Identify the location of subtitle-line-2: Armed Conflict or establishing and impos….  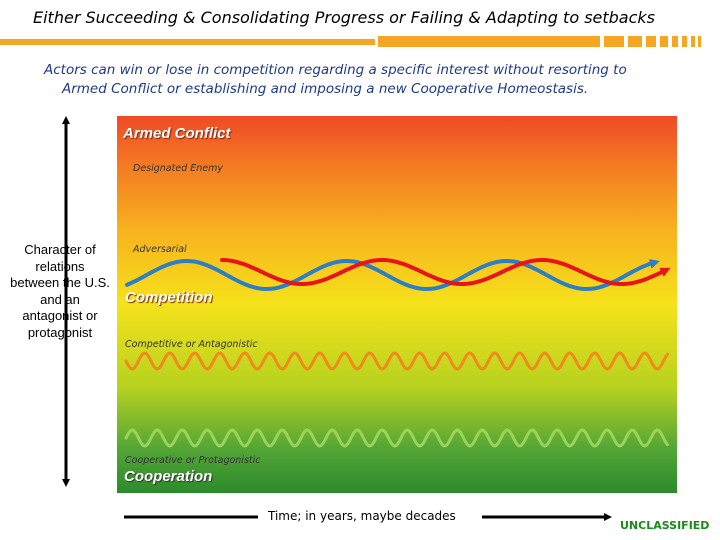
(325, 89).